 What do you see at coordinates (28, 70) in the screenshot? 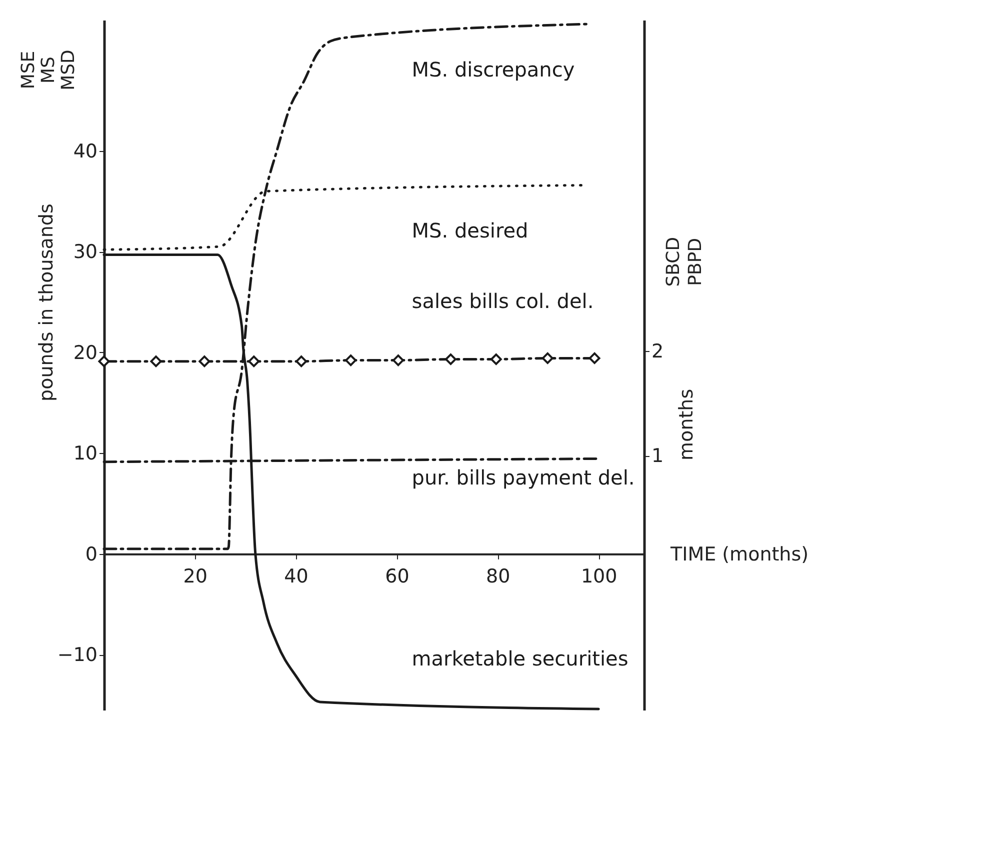
I see `text: MSE` at bounding box center [28, 70].